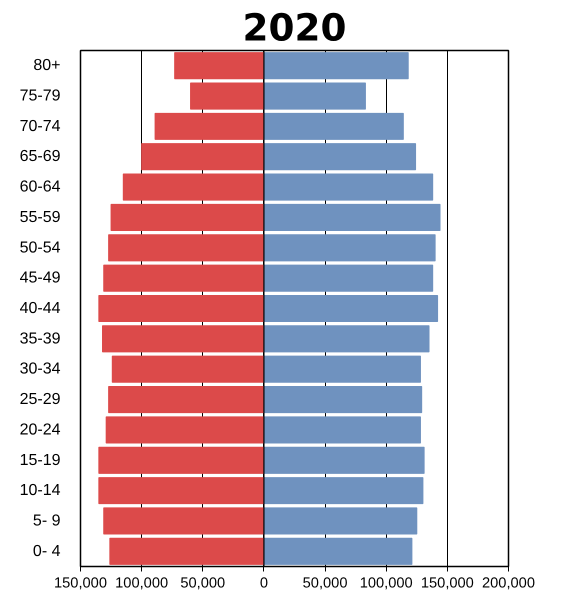 The width and height of the screenshot is (563, 593). I want to click on y-tick-label: 65-69, so click(40, 157).